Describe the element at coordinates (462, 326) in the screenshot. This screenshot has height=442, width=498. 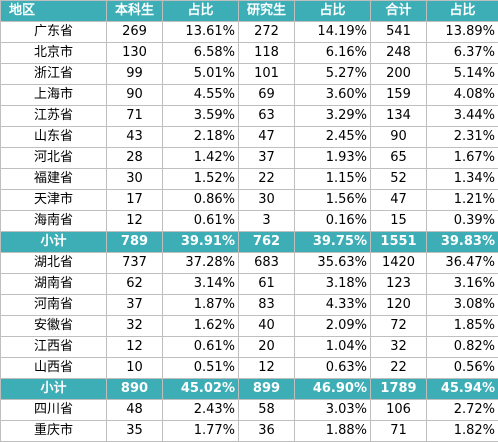
I see `total-share-cell: 1.85%` at that location.